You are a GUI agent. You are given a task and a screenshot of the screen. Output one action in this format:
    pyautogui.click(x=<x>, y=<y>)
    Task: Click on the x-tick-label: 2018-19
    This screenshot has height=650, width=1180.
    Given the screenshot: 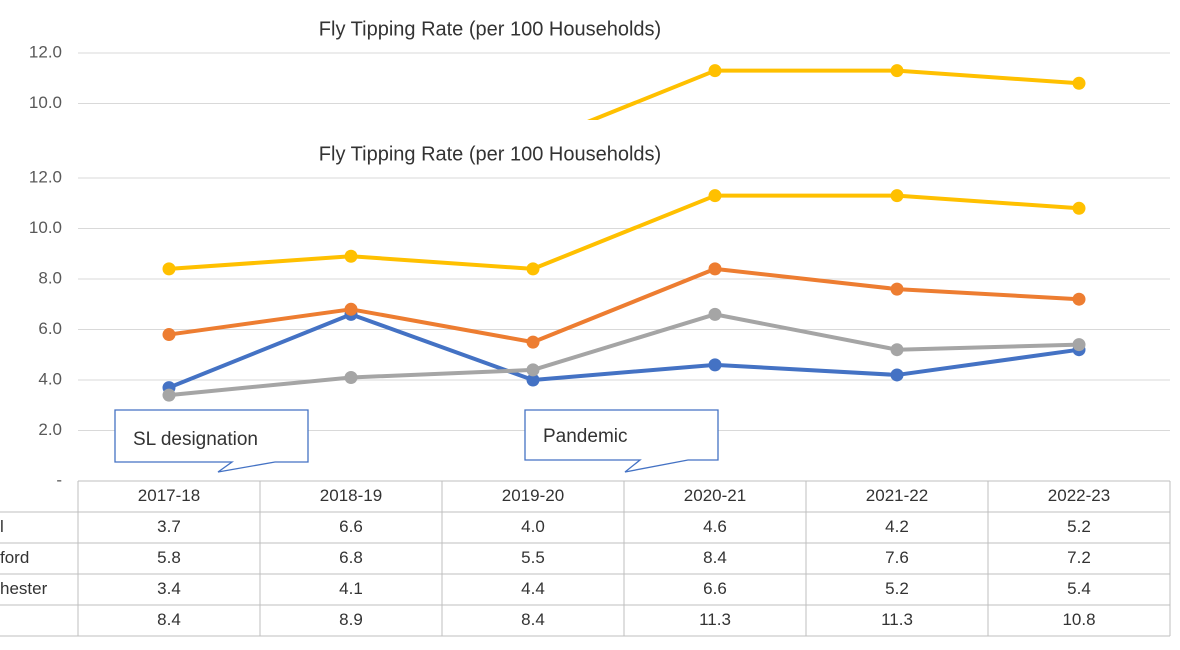 What is the action you would take?
    pyautogui.click(x=351, y=495)
    